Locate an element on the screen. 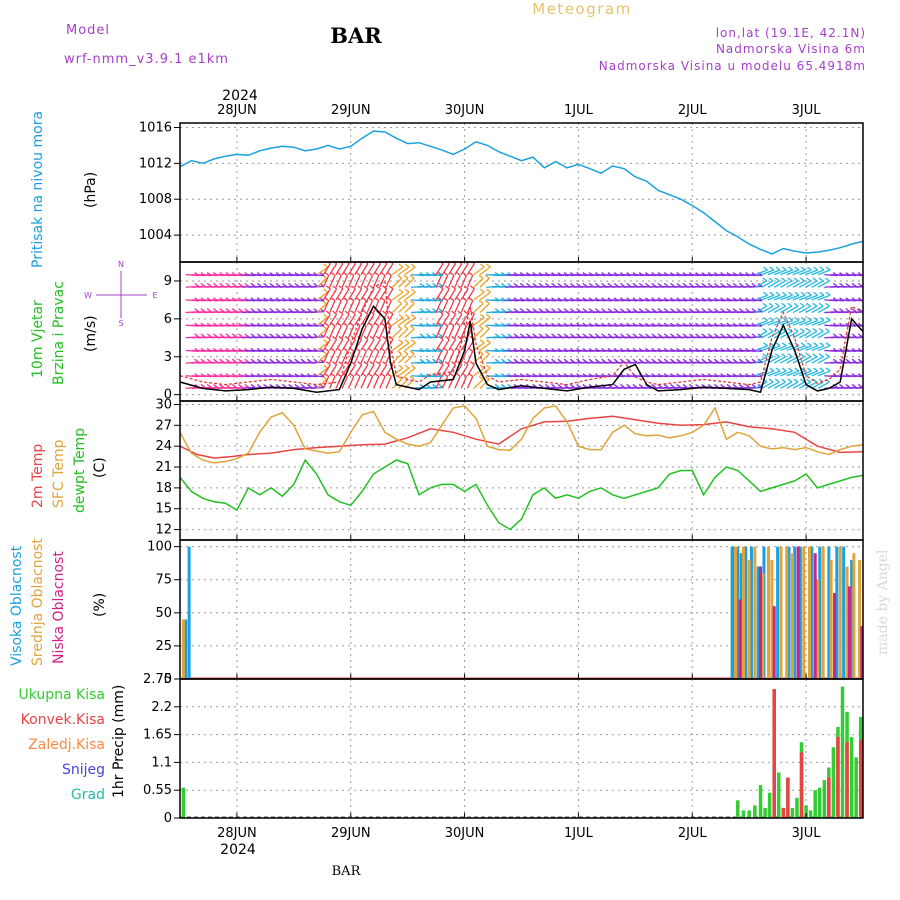 The height and width of the screenshot is (900, 900). temp-ytick-label: 15 is located at coordinates (163, 509).